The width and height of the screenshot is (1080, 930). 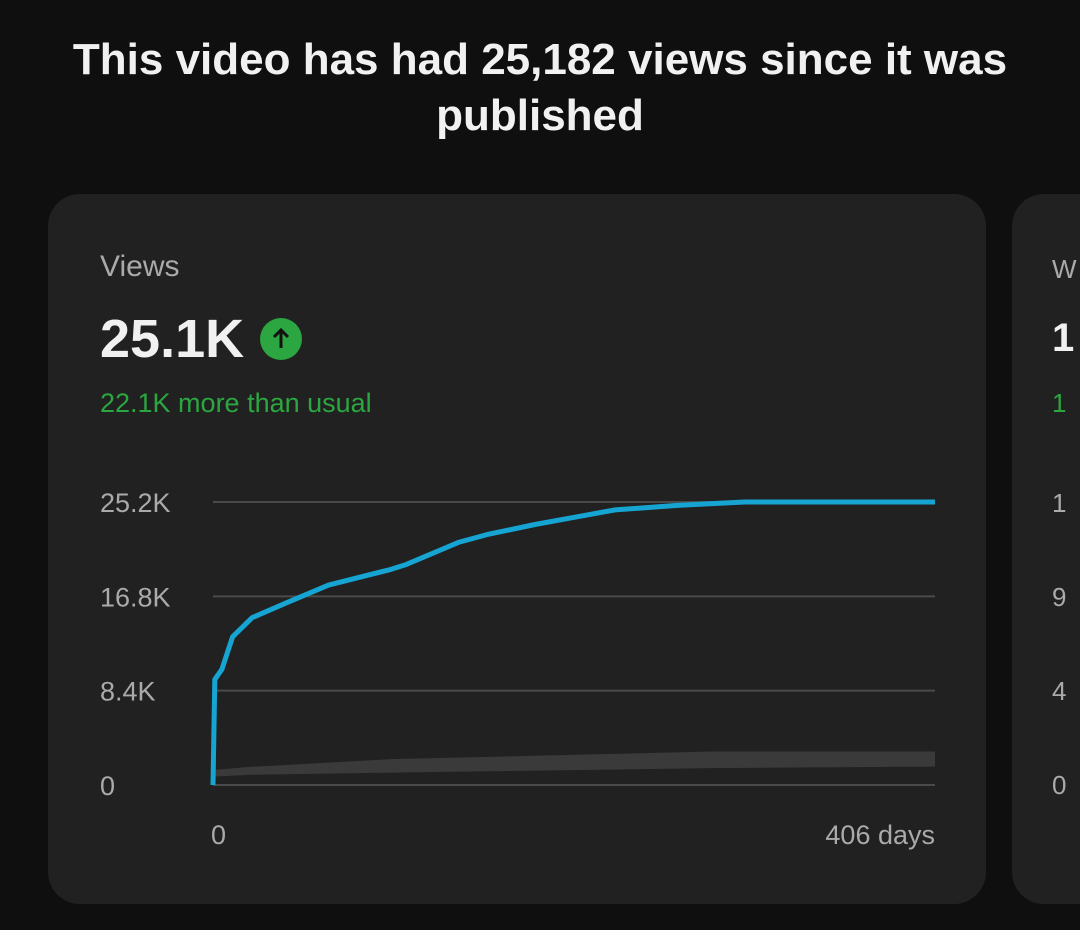 What do you see at coordinates (1064, 269) in the screenshot?
I see `next-card-label: W` at bounding box center [1064, 269].